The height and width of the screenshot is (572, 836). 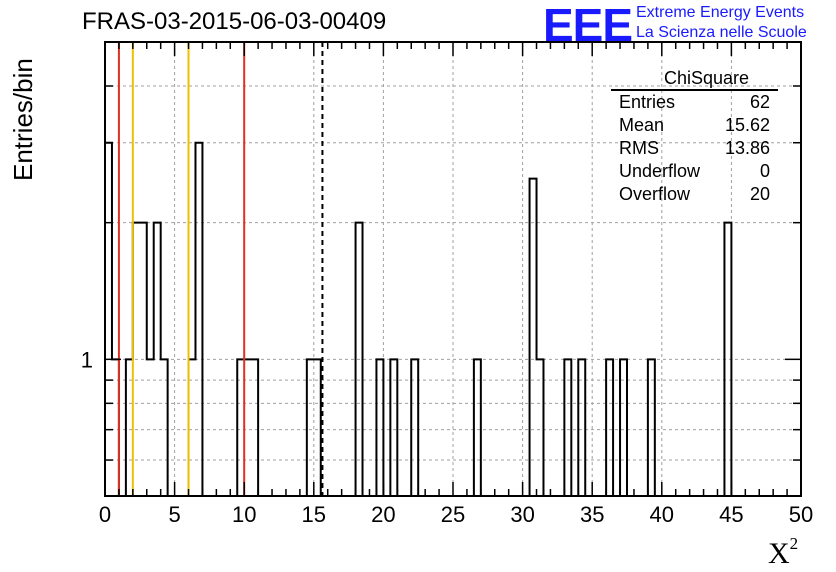 I want to click on eee-logo: EEE, so click(x=588, y=25).